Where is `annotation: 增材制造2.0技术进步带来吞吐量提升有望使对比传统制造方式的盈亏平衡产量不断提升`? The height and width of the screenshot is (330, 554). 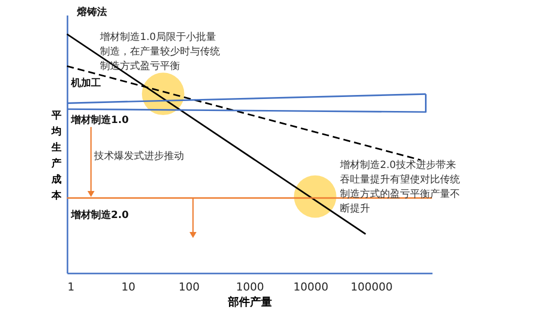 annotation: 增材制造2.0技术进步带来吞吐量提升有望使对比传统制造方式的盈亏平衡产量不断提升 is located at coordinates (399, 186).